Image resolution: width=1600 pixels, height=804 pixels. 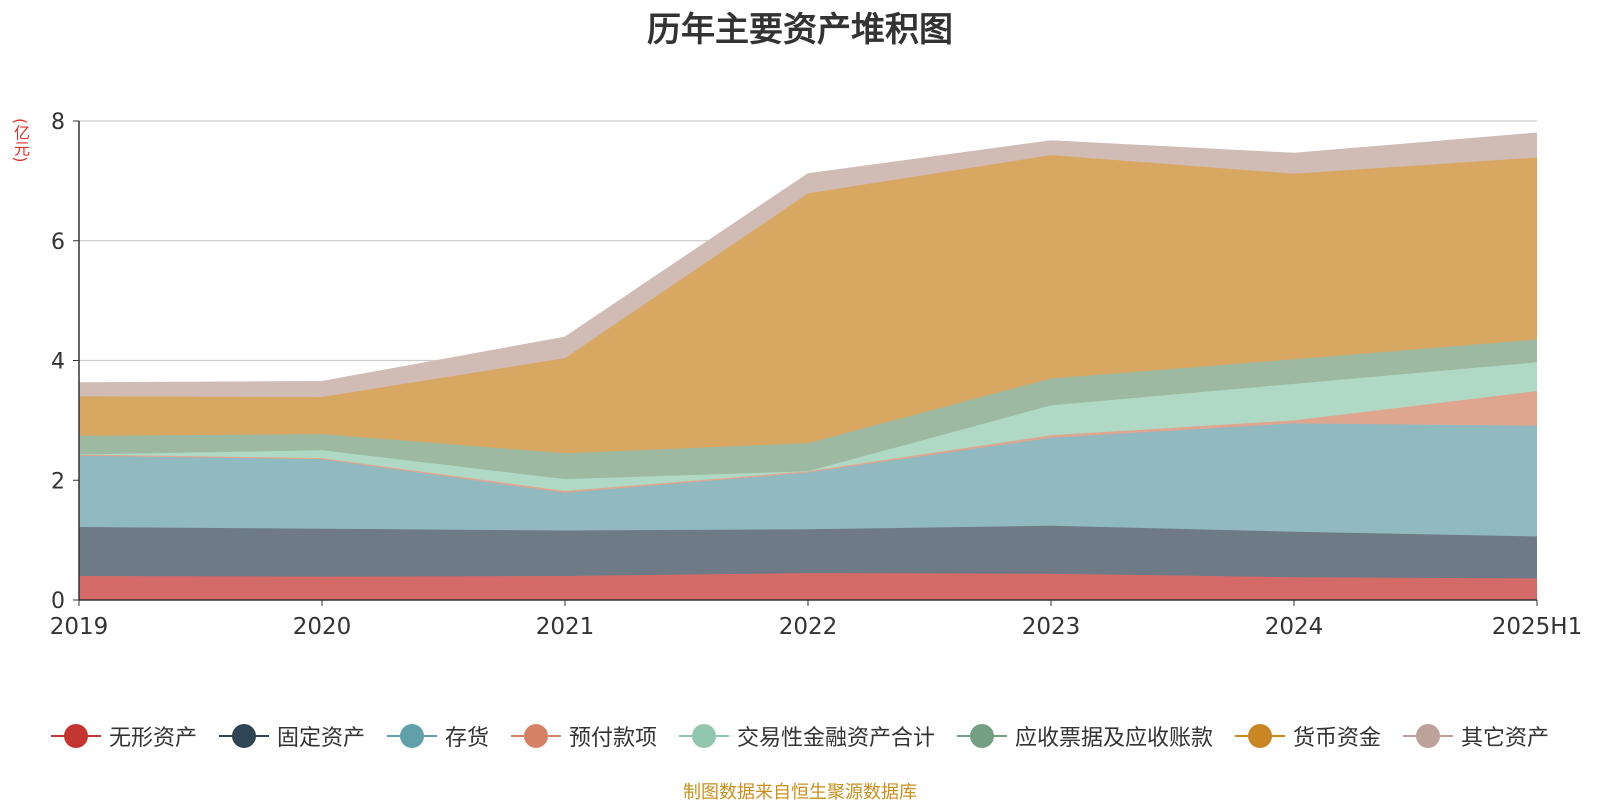 What do you see at coordinates (58, 481) in the screenshot?
I see `y-tick-label: 2` at bounding box center [58, 481].